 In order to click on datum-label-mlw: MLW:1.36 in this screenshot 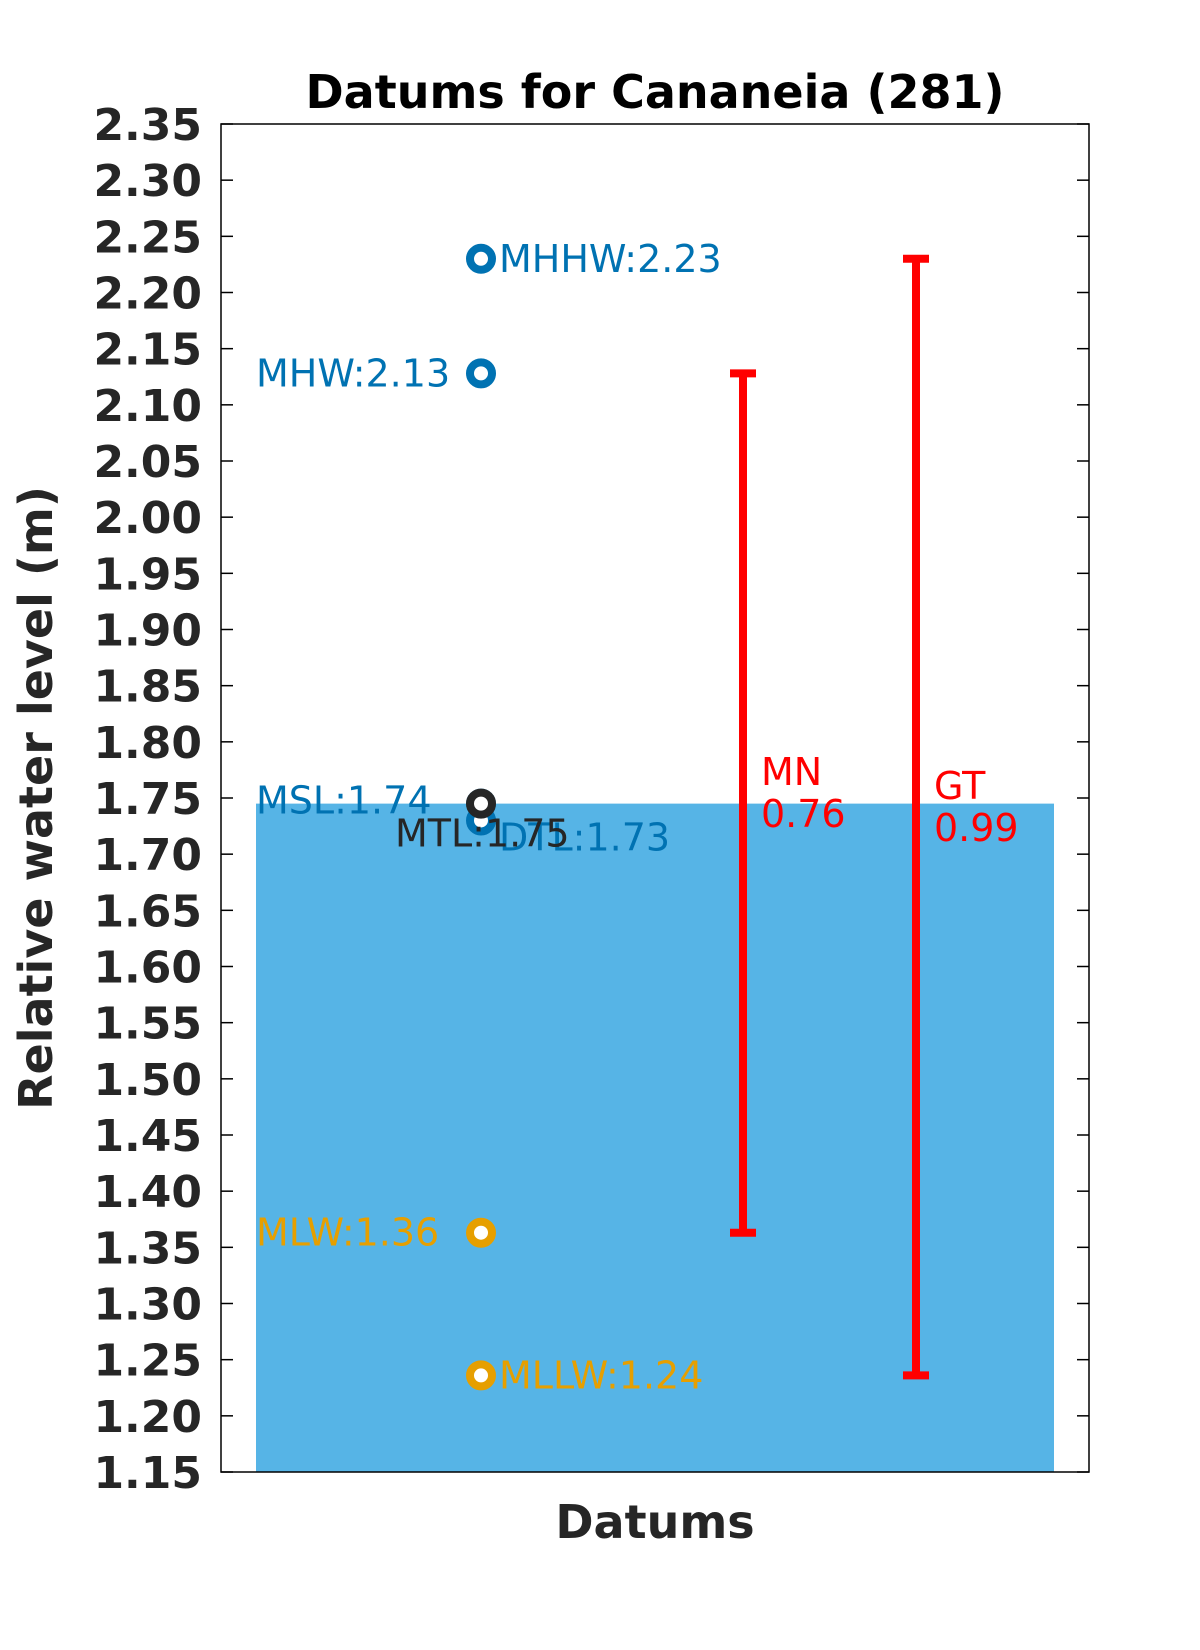, I will do `click(347, 1233)`.